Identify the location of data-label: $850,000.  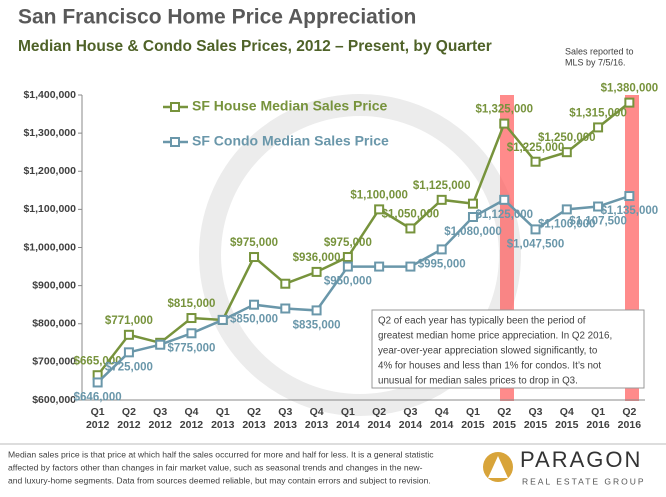
(254, 320).